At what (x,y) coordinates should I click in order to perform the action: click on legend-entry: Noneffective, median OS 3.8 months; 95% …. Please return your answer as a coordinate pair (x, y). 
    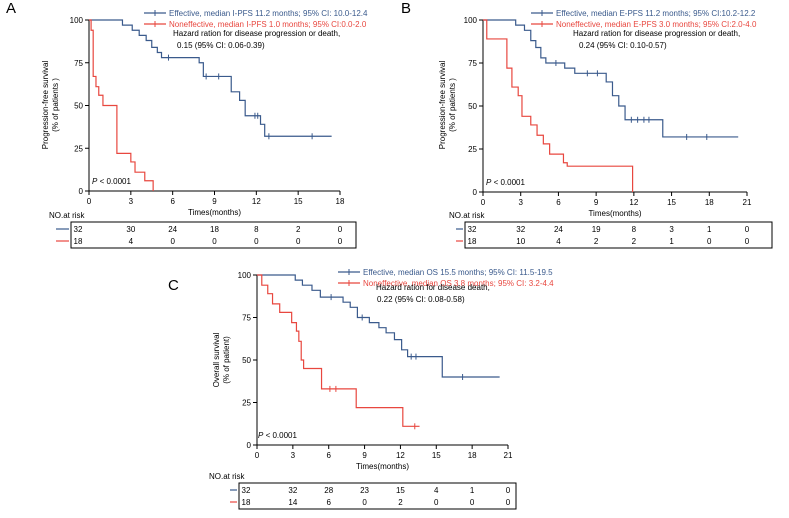
    Looking at the image, I should click on (458, 283).